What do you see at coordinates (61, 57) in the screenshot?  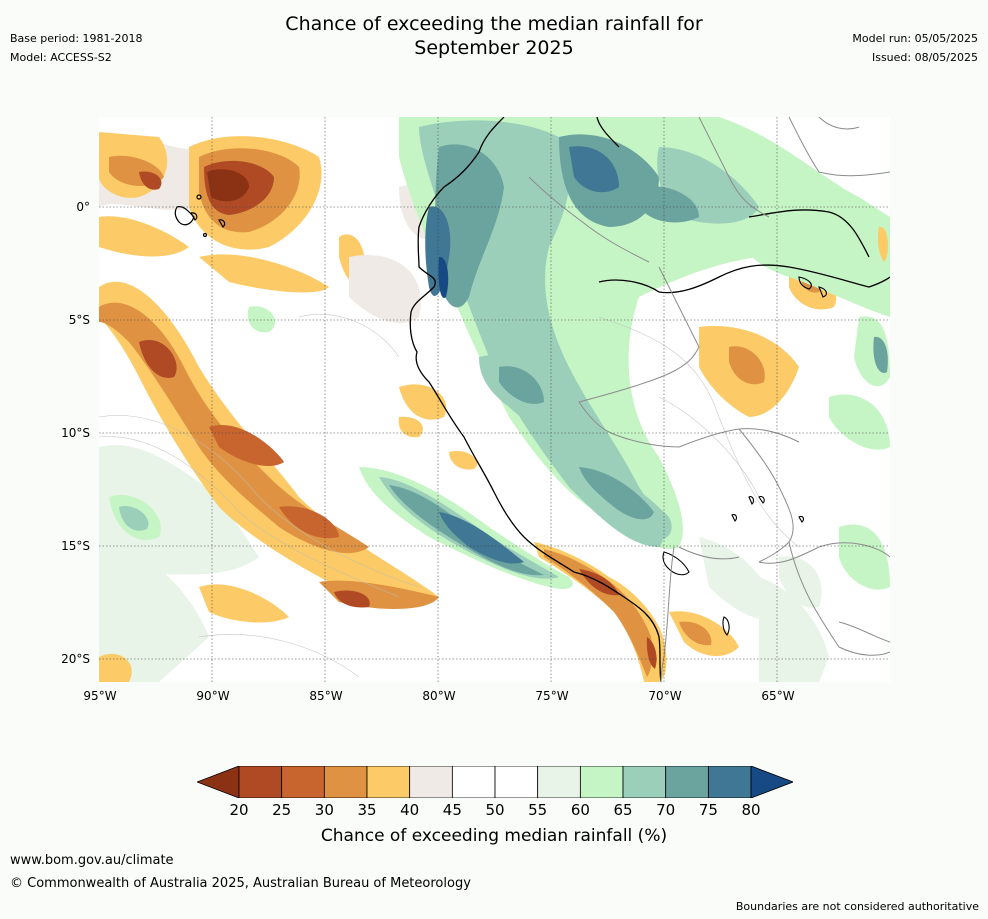 I see `model-name: Model: ACCESS-S2` at bounding box center [61, 57].